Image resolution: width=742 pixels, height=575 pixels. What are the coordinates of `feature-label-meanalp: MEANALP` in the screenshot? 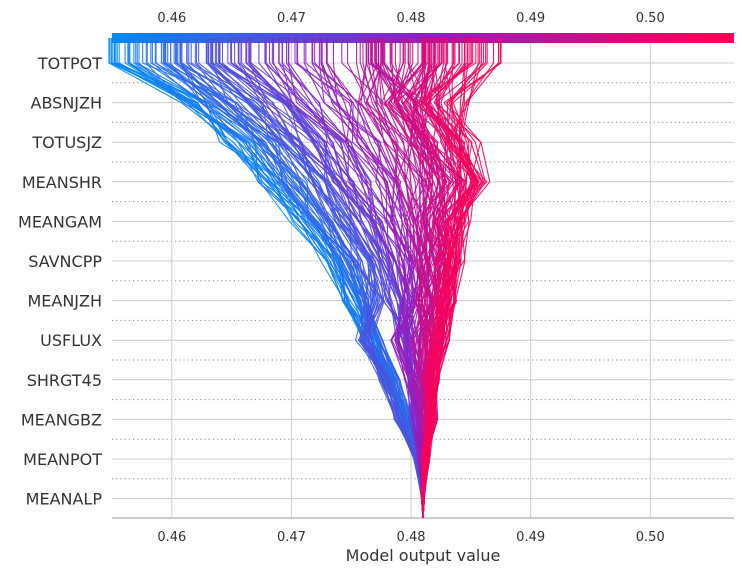 It's located at (64, 499).